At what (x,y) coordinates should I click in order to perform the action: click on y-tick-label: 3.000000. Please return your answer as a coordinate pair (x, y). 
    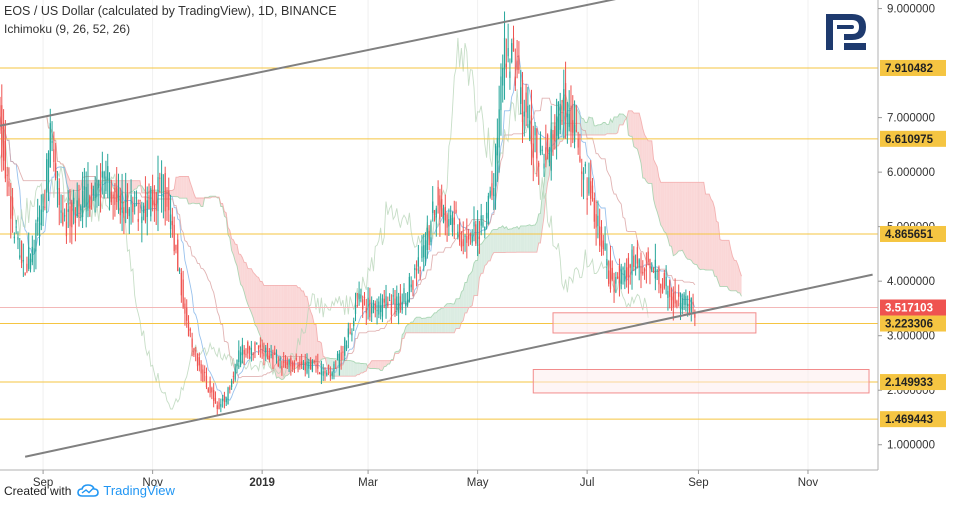
    Looking at the image, I should click on (911, 337).